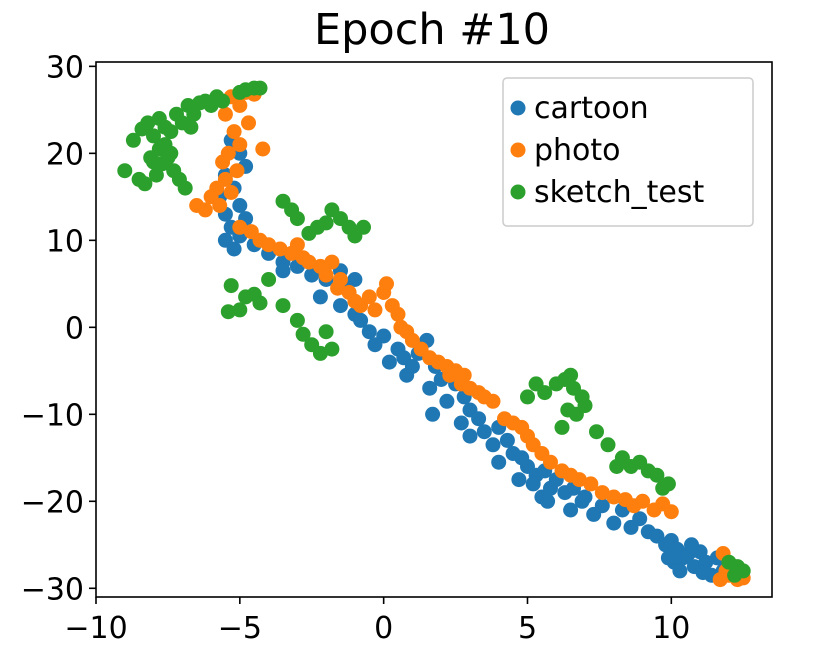  I want to click on legend-marker-sketch_test, so click(518, 192).